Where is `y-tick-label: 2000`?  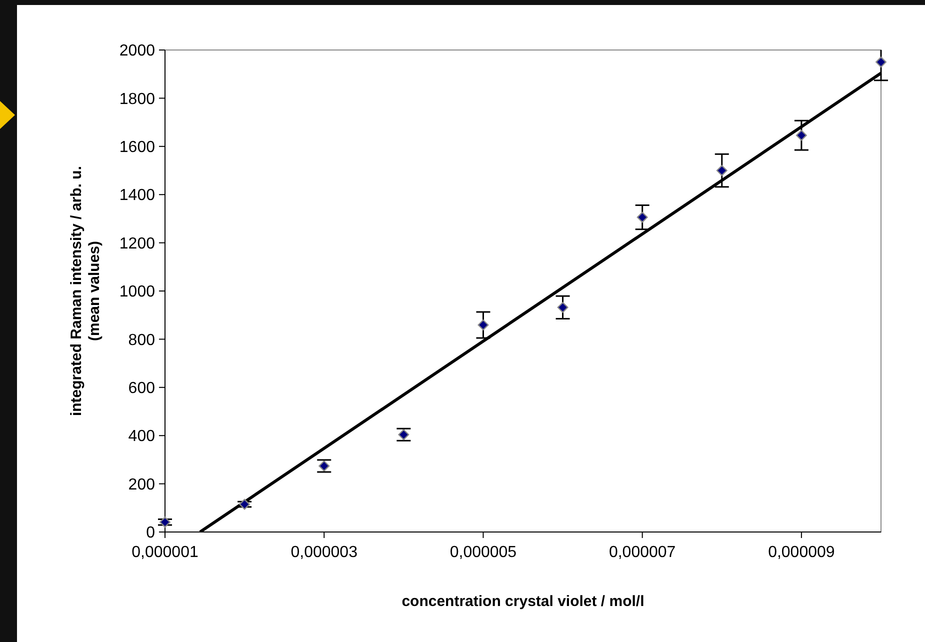
y-tick-label: 2000 is located at coordinates (137, 51).